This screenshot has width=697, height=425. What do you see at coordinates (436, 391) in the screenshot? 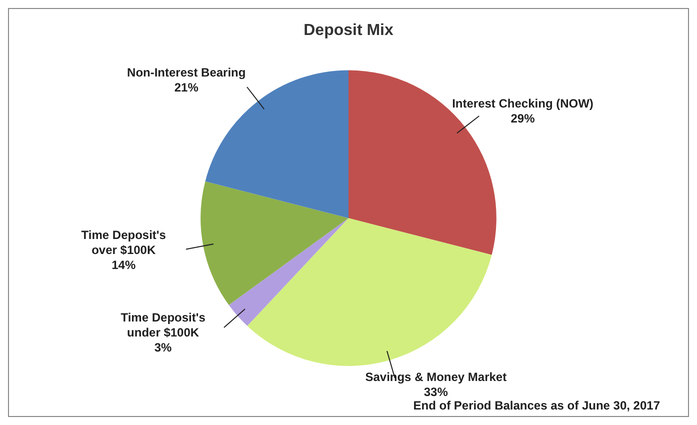
I see `data-label: 33%` at bounding box center [436, 391].